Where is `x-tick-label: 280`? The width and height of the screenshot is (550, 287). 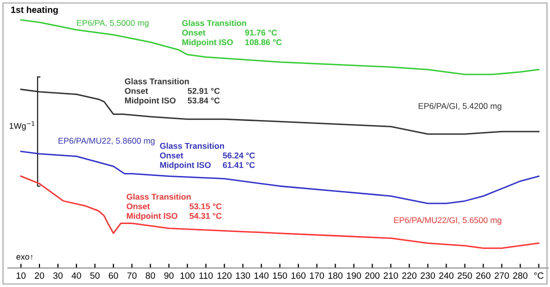 x-tick-label: 280 is located at coordinates (520, 275).